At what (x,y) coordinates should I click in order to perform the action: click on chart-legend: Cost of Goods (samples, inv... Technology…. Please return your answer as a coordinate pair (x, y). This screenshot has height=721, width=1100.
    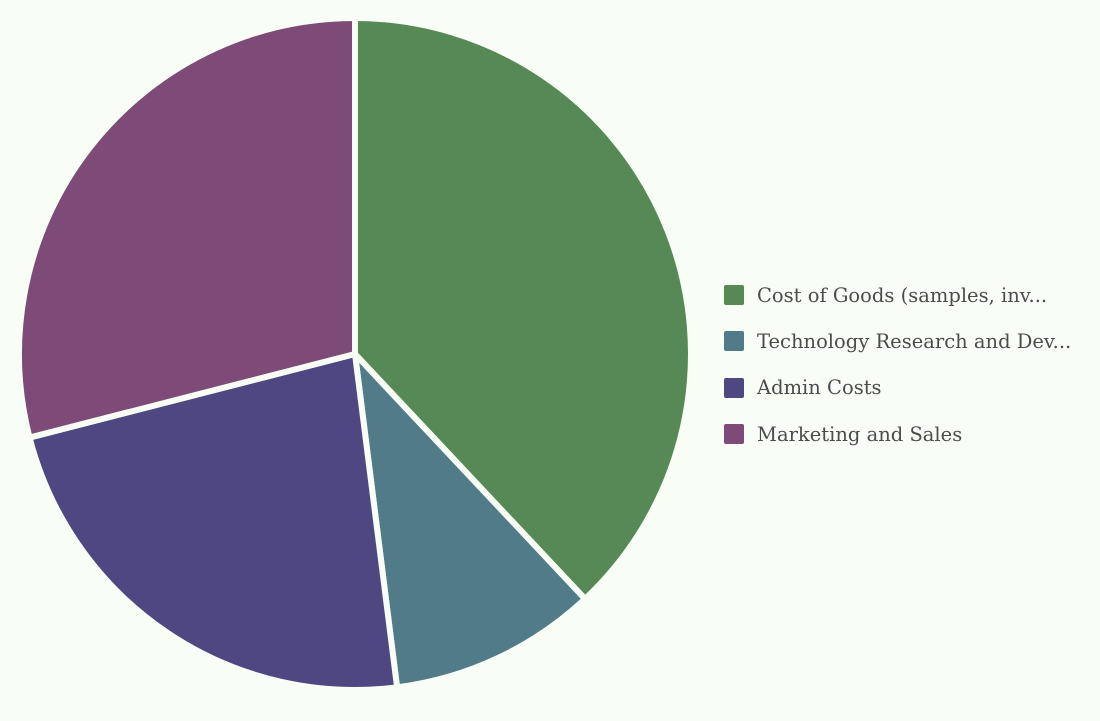
    Looking at the image, I should click on (909, 364).